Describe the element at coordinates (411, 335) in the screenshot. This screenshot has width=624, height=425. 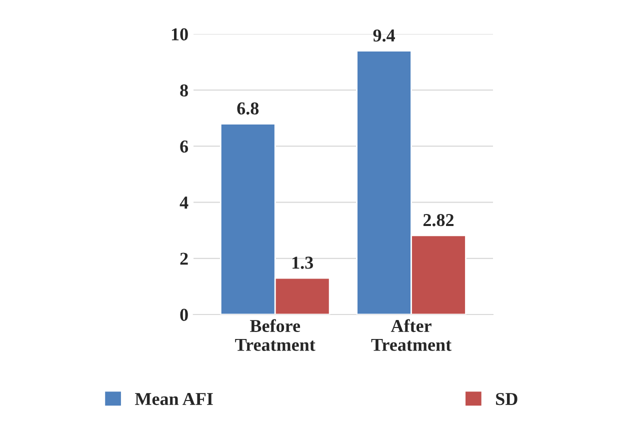
I see `x-tick-label: After Treatment` at that location.